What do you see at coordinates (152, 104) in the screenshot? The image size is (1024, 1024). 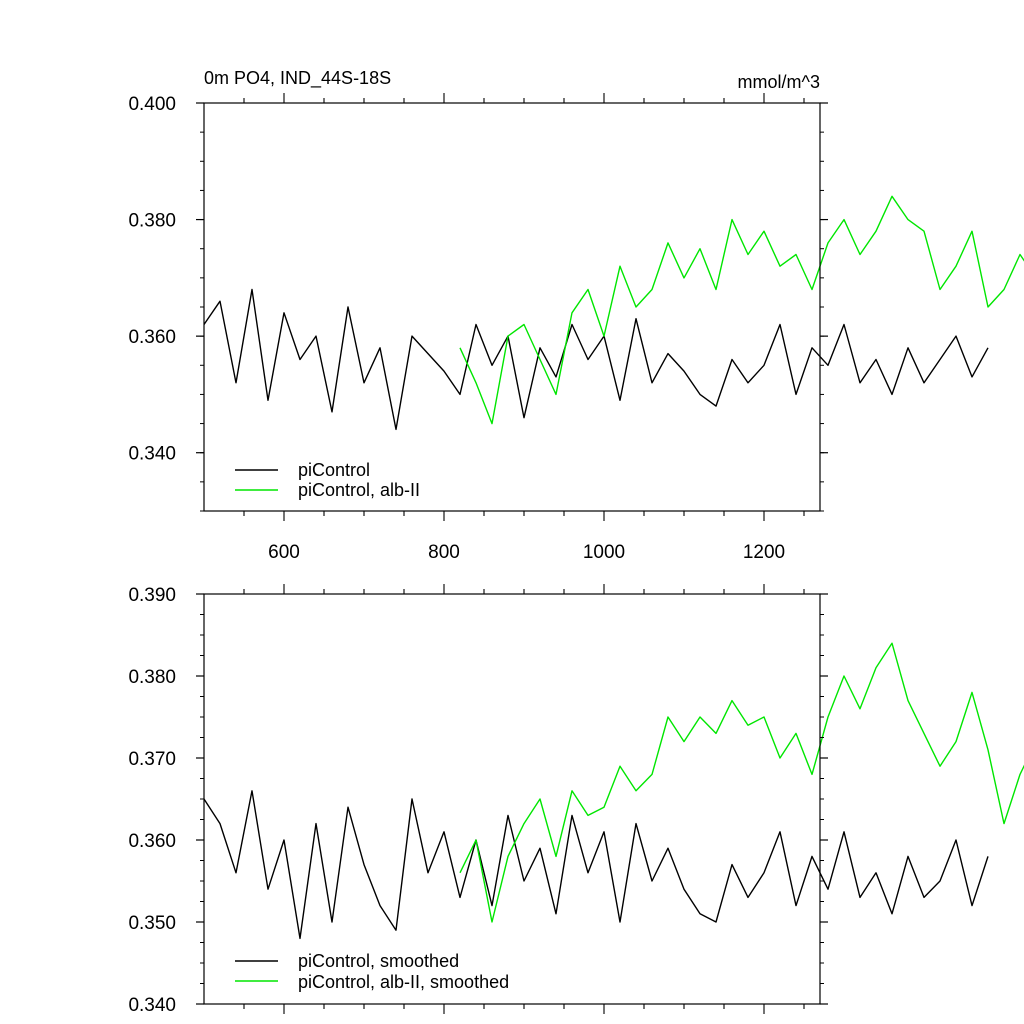 I see `y-tick-label: 0.400` at bounding box center [152, 104].